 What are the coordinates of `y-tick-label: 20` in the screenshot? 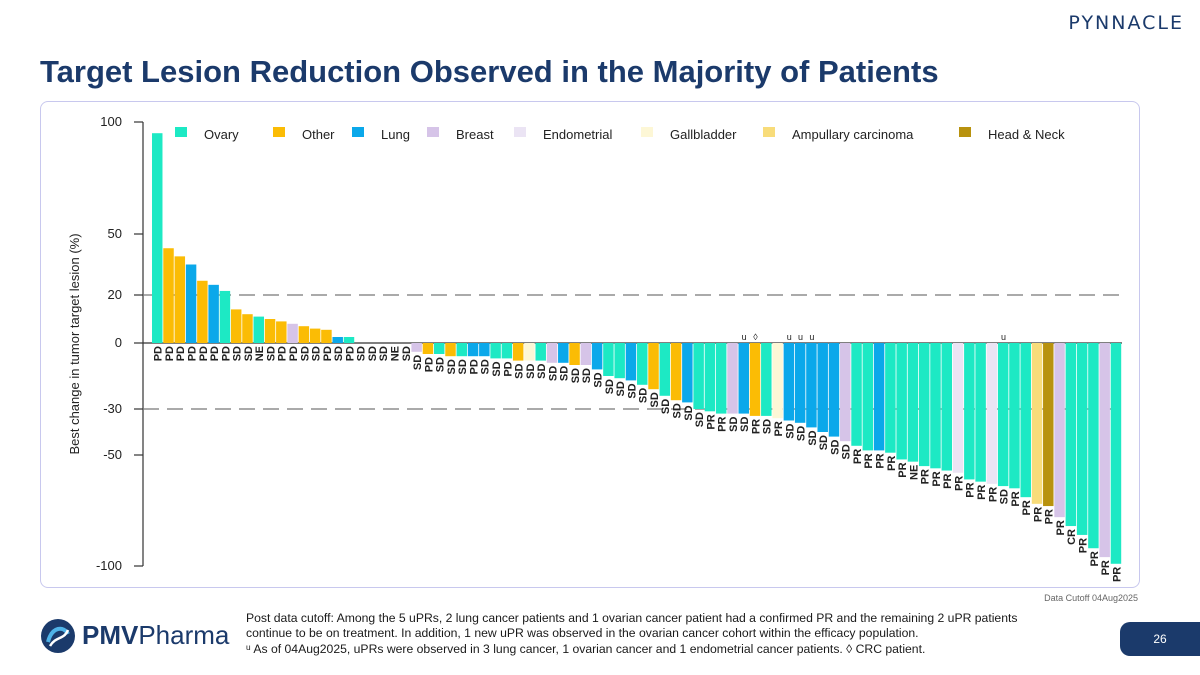 It's located at (115, 294).